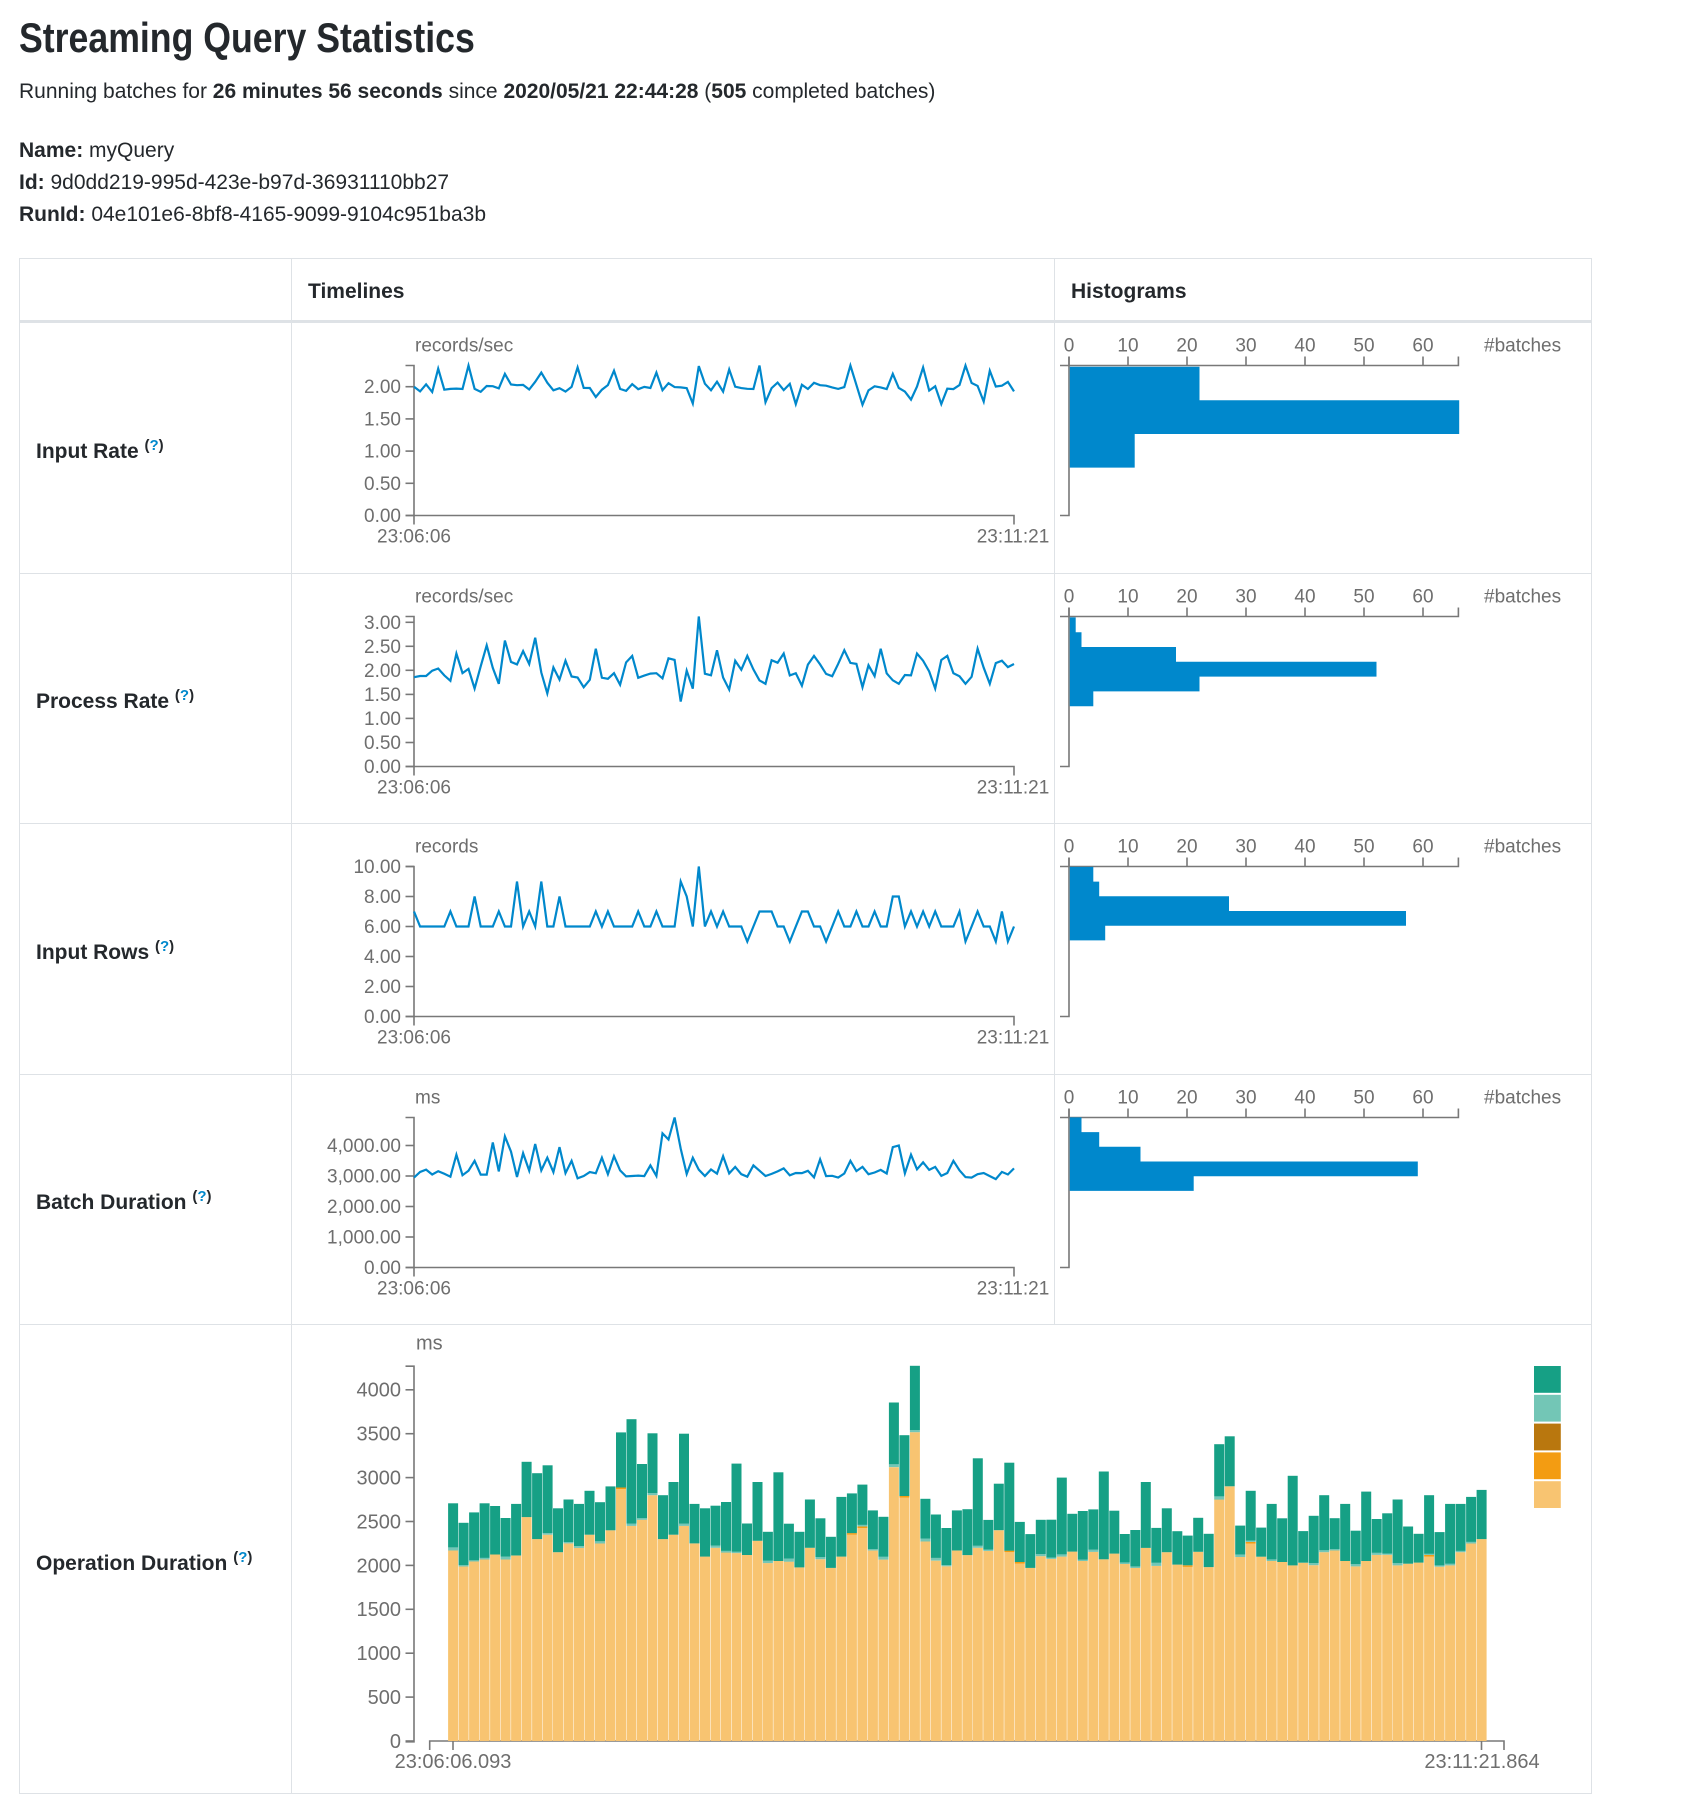 This screenshot has width=1693, height=1820. I want to click on svg-text: 500, so click(384, 1698).